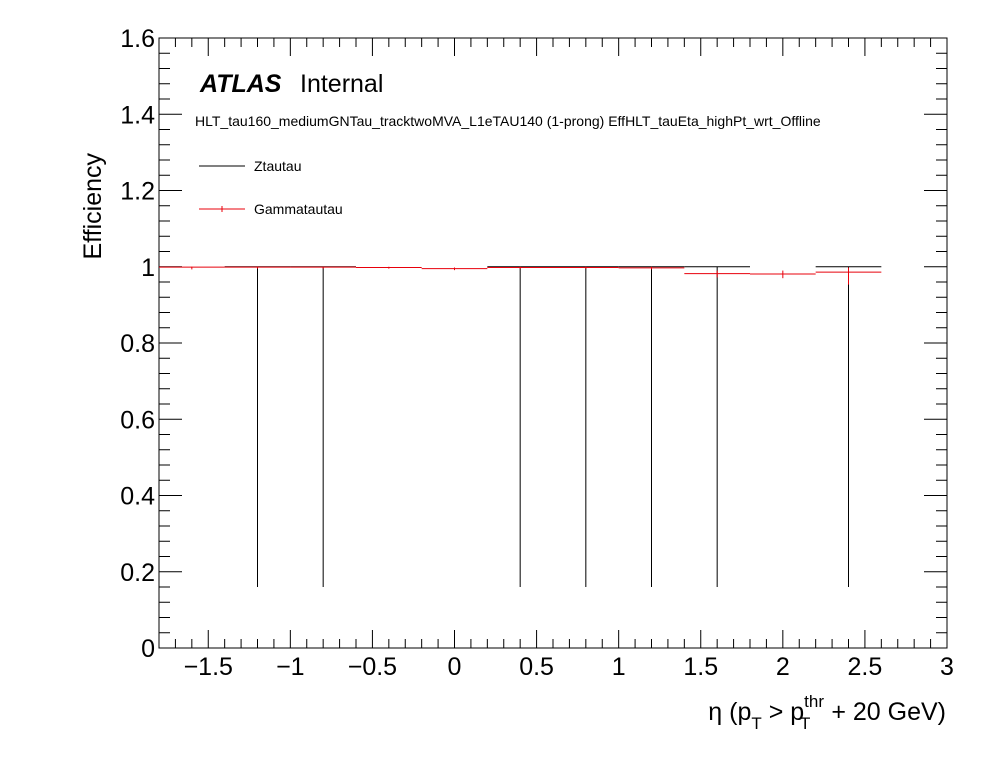  Describe the element at coordinates (208, 667) in the screenshot. I see `x-tick-label: −1.5` at that location.